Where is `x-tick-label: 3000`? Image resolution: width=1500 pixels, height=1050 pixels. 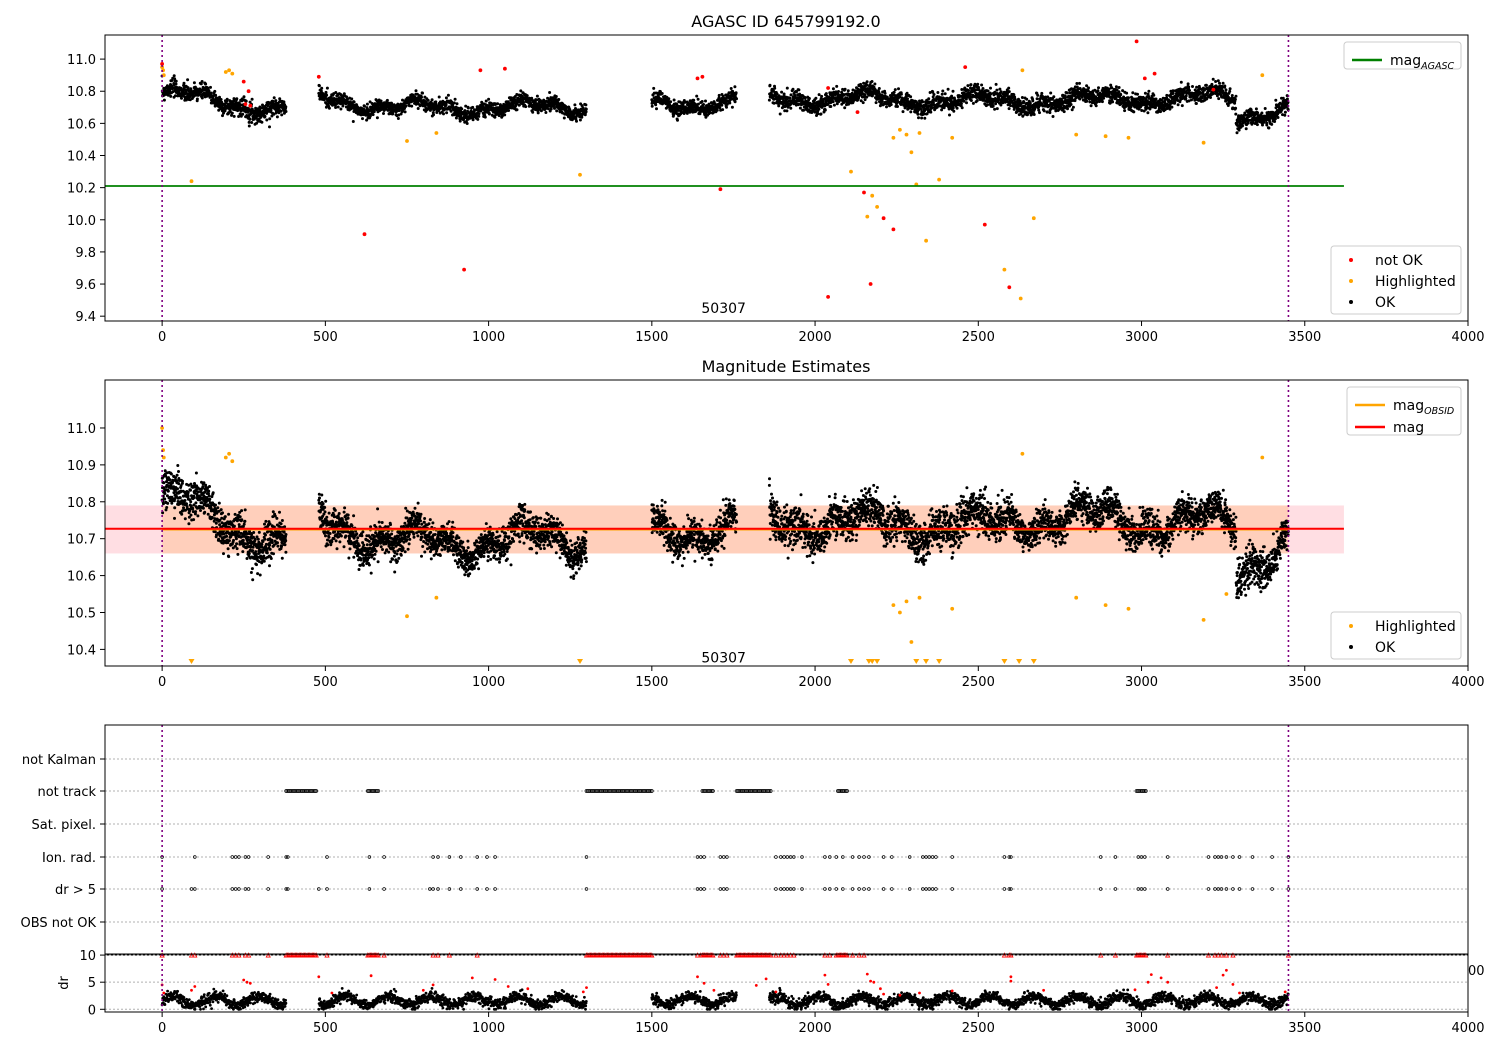 x-tick-label: 3000 is located at coordinates (1141, 337).